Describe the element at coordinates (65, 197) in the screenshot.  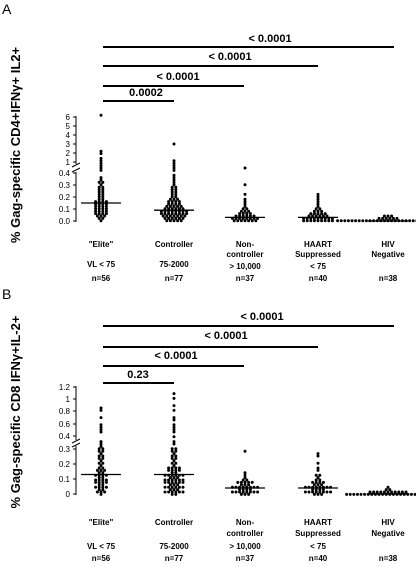
I see `panel-a-tick-label: 0.2` at that location.